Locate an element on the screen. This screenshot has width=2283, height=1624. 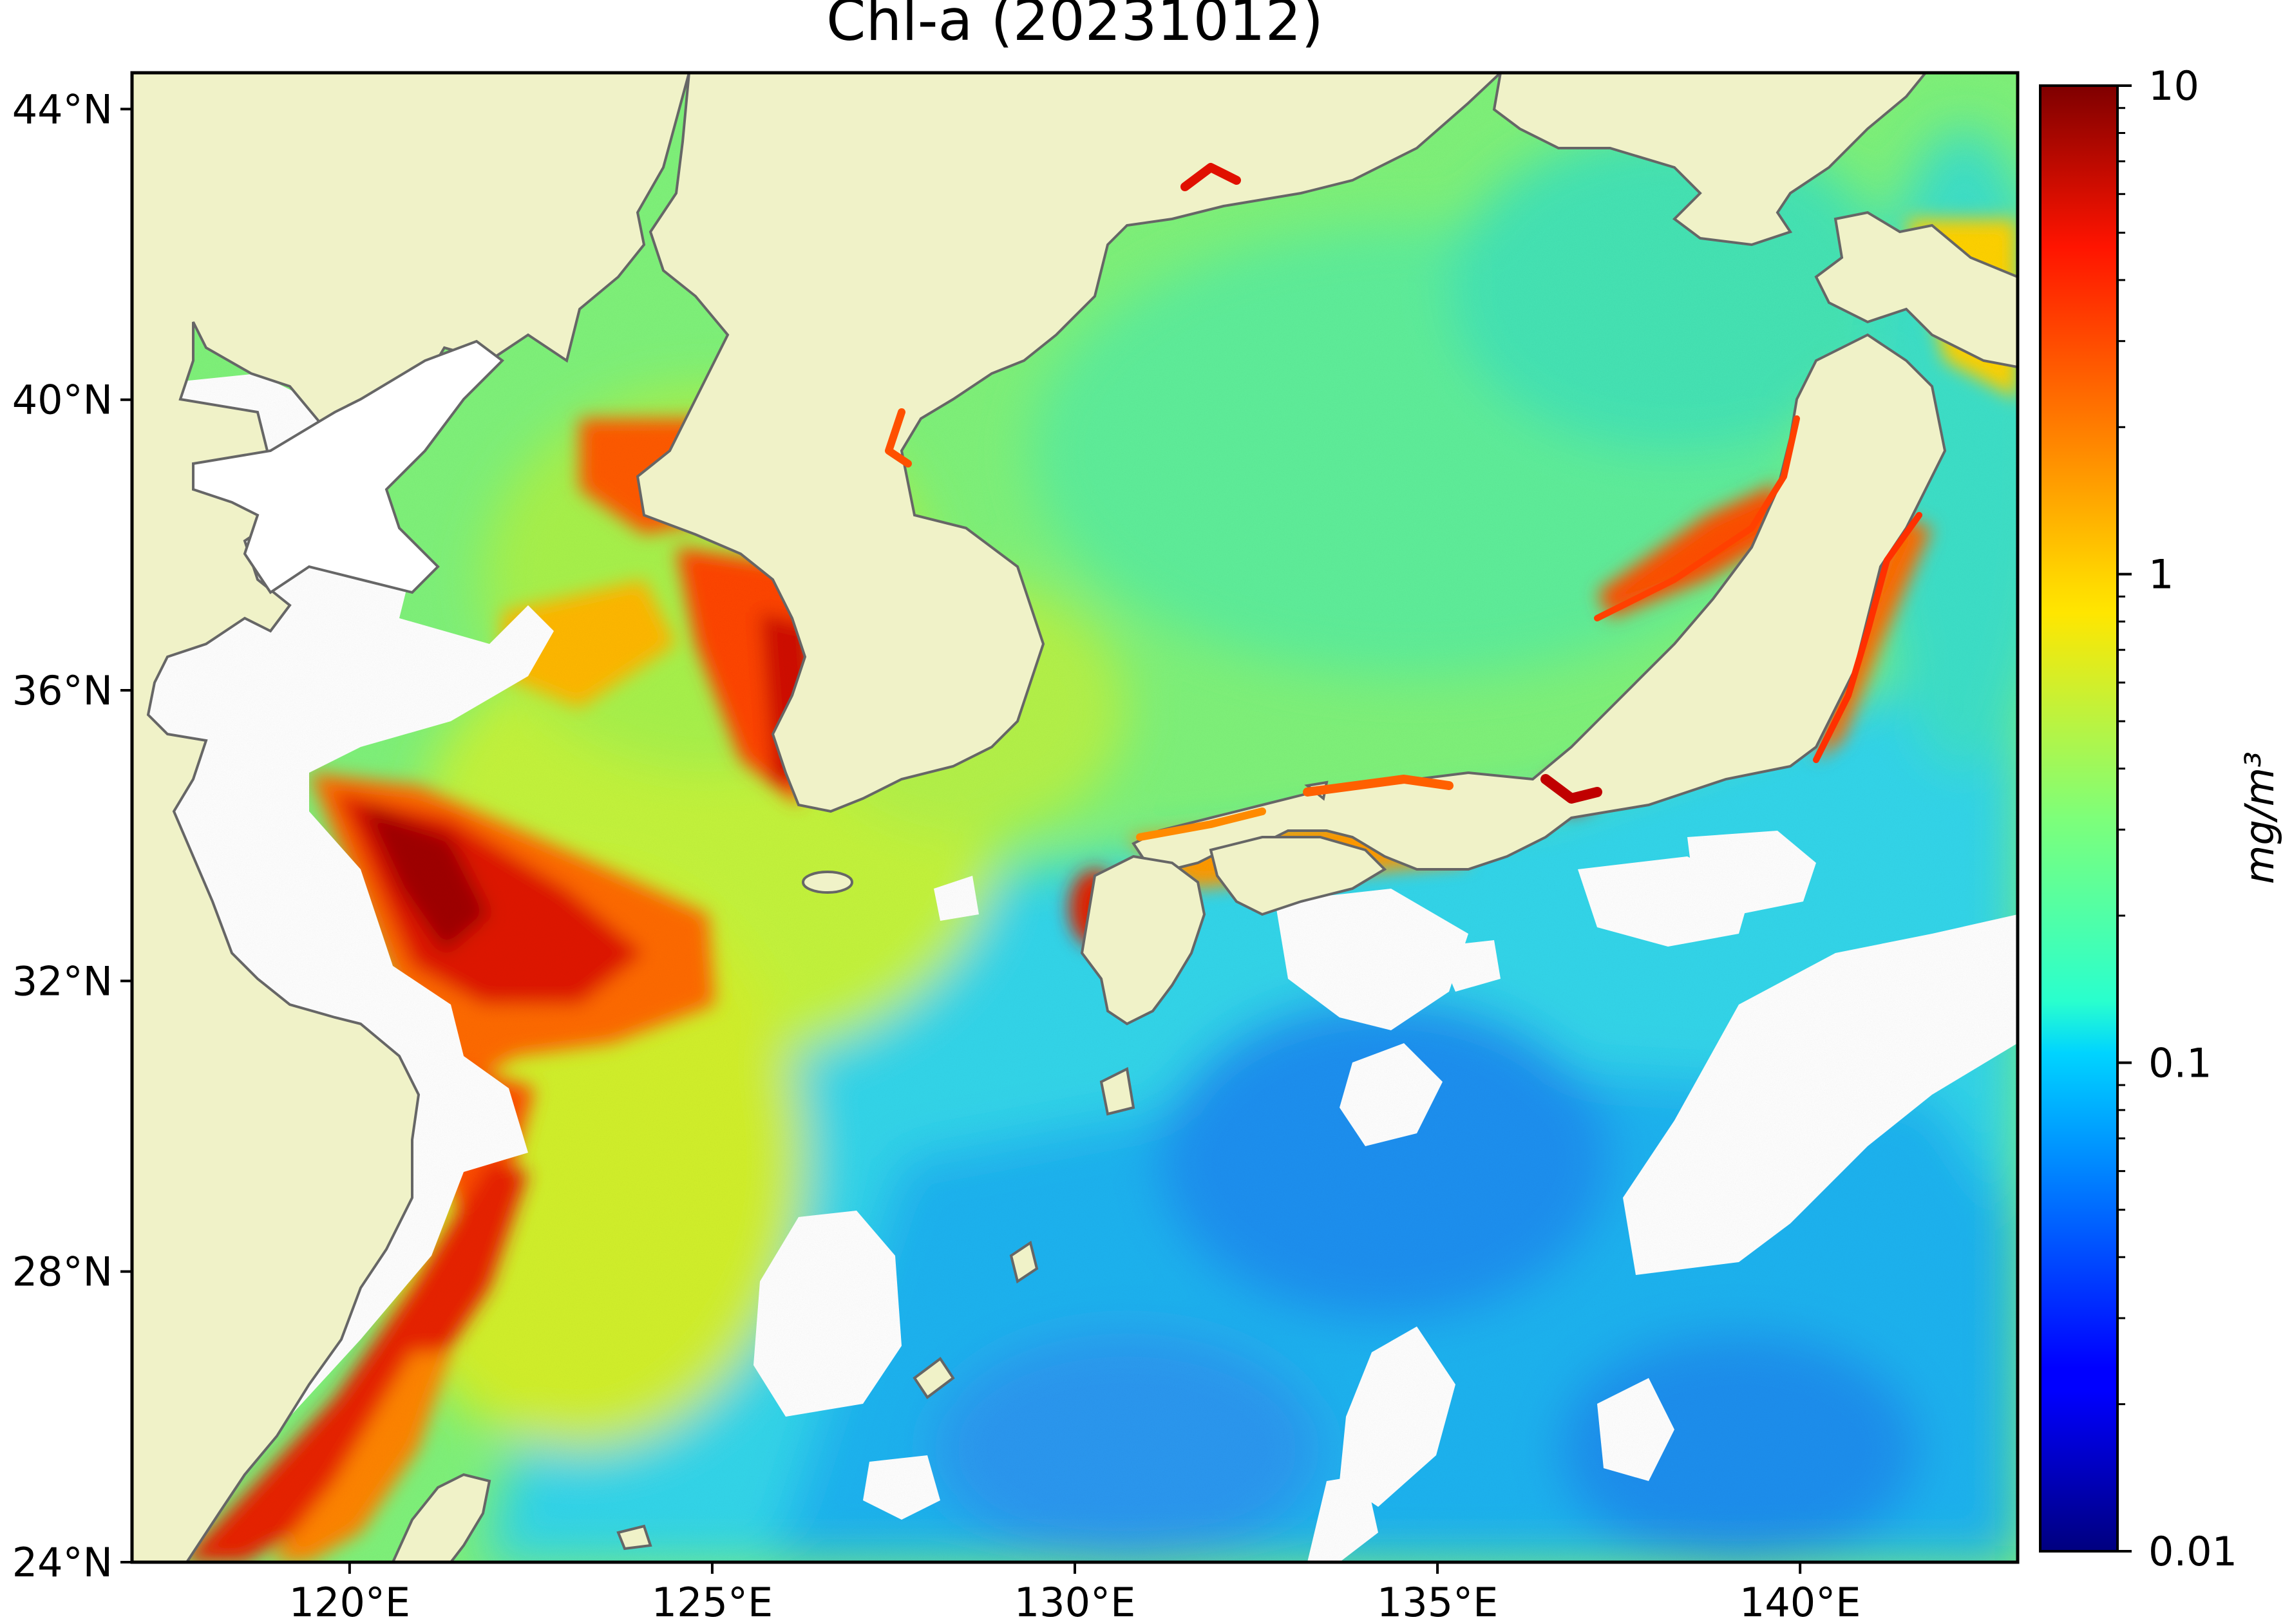
colorbar-ticks: 10 1 0.1 0.01 is located at coordinates (2177, 818).